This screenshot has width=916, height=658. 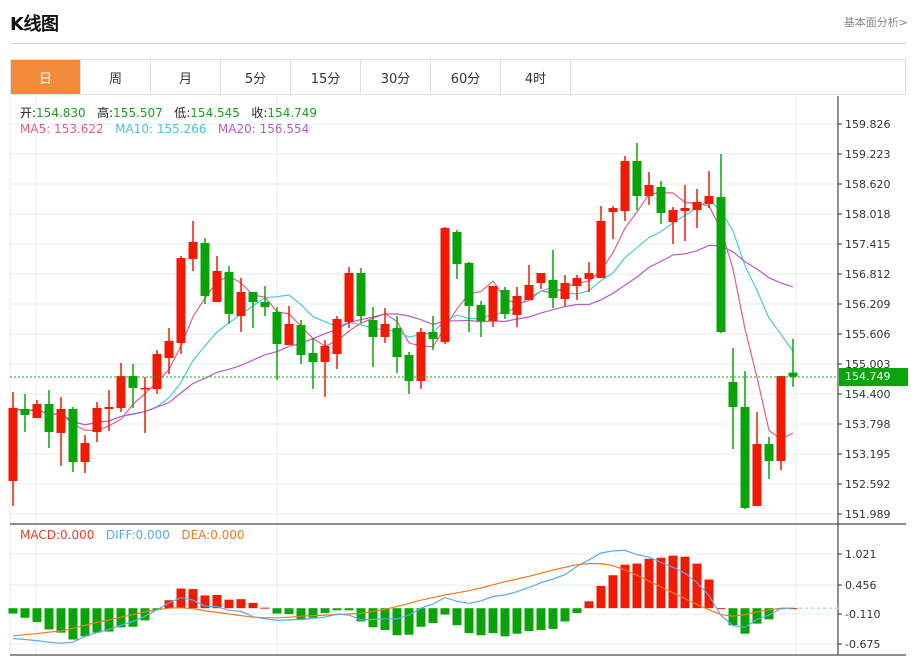 What do you see at coordinates (259, 113) in the screenshot?
I see `close-label: 收:` at bounding box center [259, 113].